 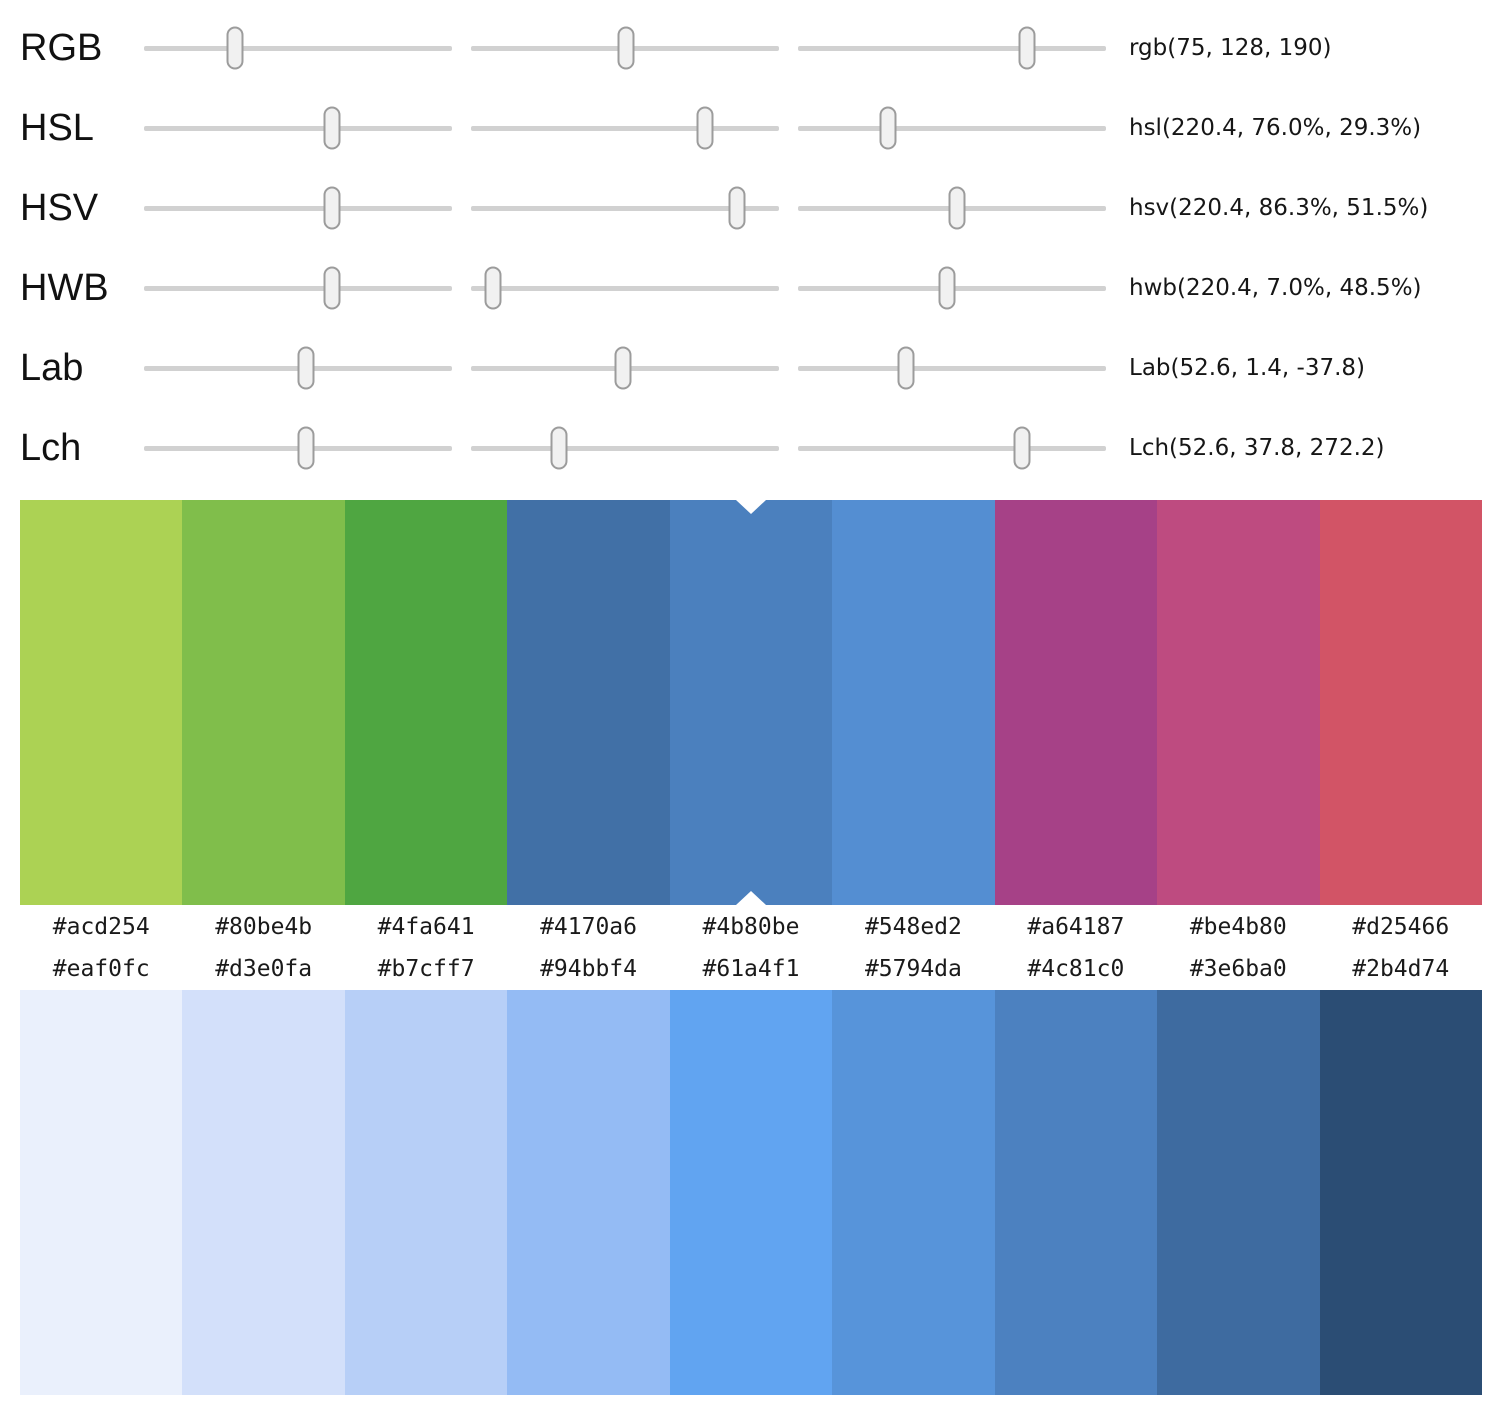 I want to click on hex-label: #2b4d74, so click(x=1401, y=969).